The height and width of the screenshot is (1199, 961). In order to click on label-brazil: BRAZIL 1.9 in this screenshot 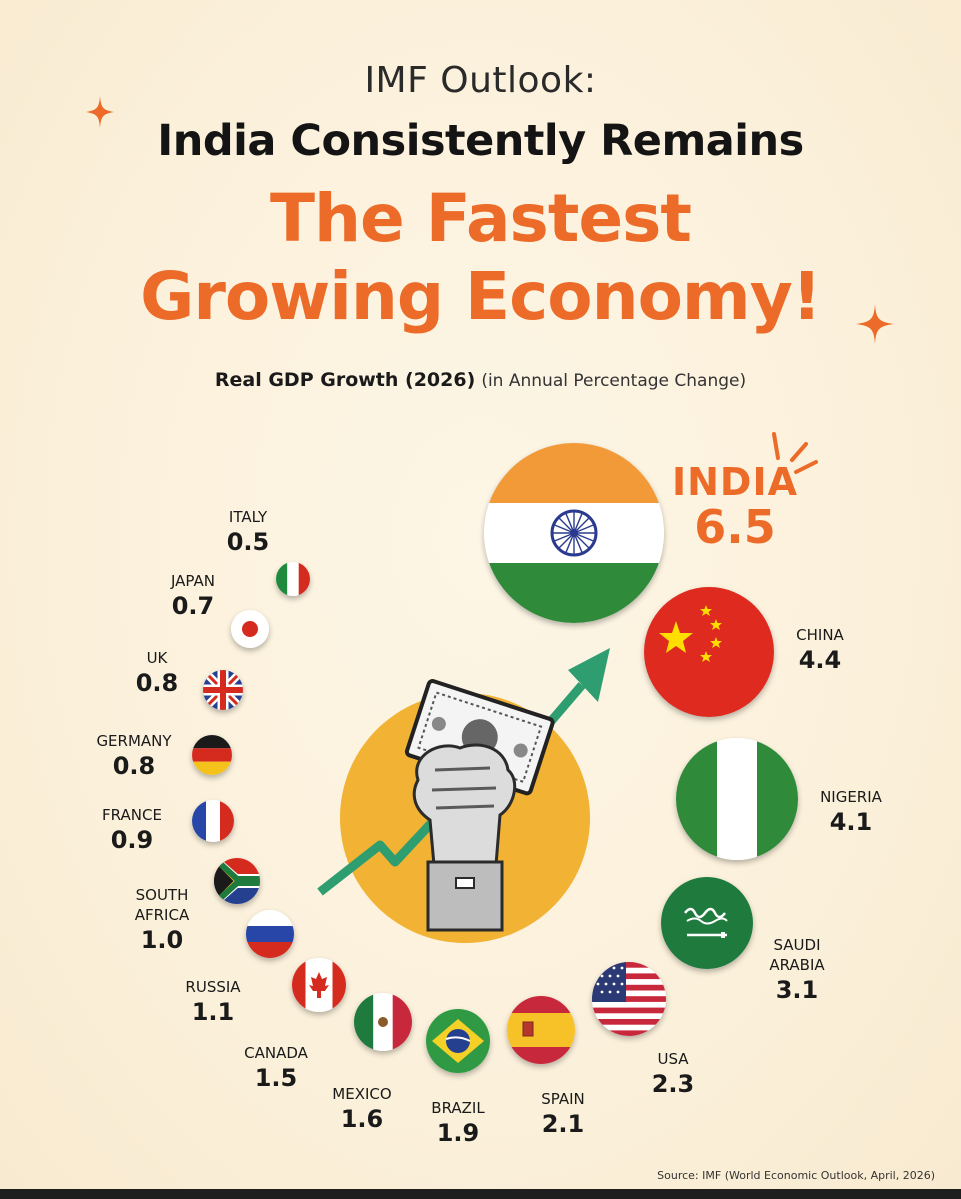, I will do `click(458, 1123)`.